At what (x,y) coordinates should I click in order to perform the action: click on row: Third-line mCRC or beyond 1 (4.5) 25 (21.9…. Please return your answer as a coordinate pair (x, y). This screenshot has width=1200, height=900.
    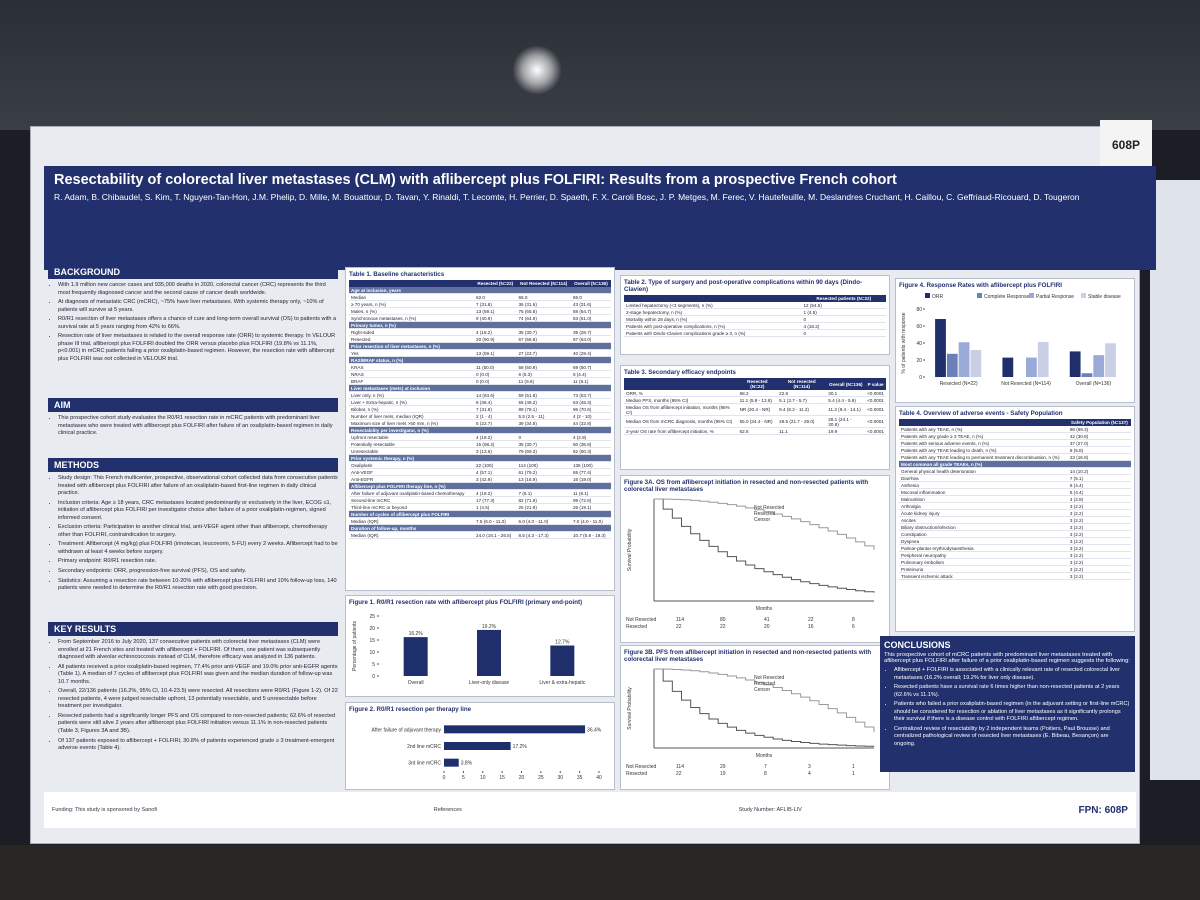
    Looking at the image, I should click on (480, 507).